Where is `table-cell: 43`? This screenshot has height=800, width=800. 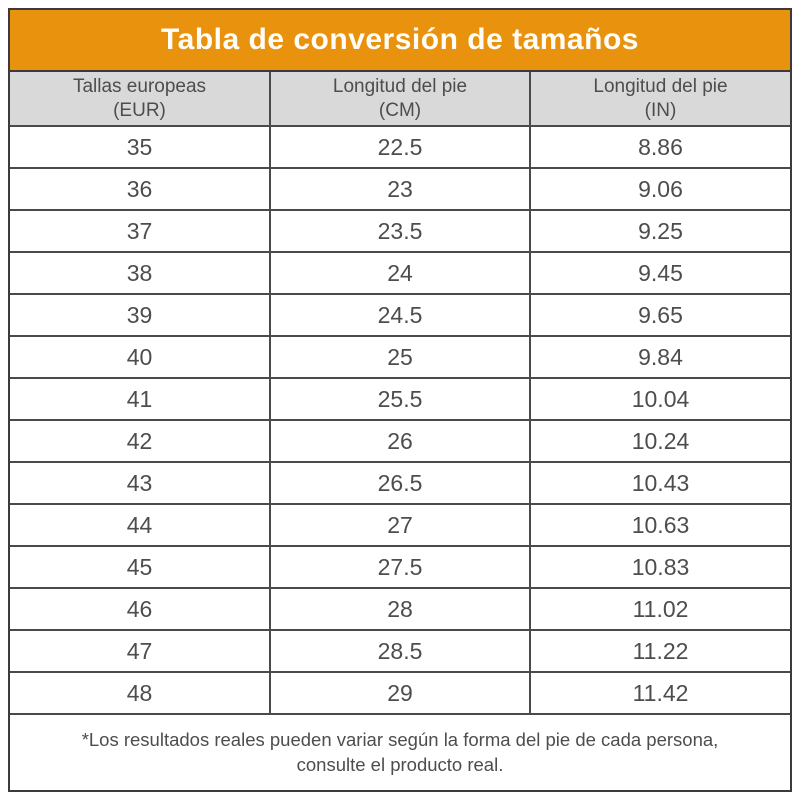
table-cell: 43 is located at coordinates (140, 483).